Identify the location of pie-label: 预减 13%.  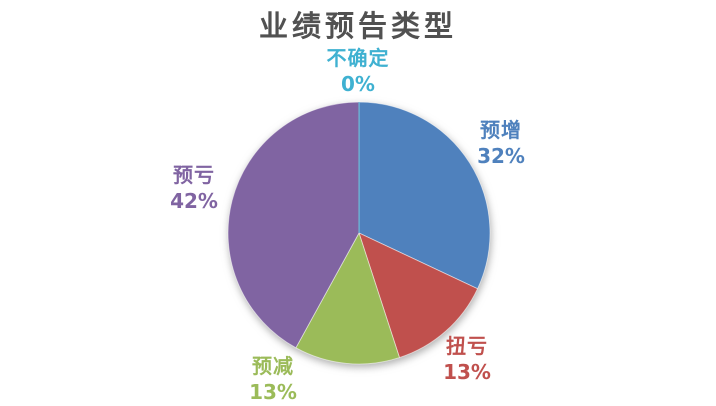
(273, 379).